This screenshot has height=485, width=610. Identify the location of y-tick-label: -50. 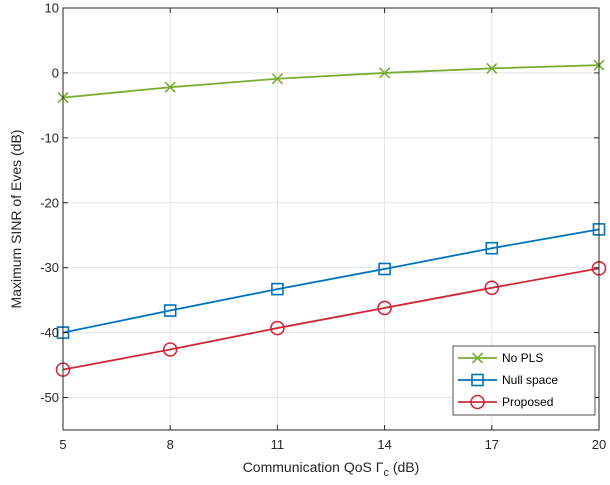
(49, 397).